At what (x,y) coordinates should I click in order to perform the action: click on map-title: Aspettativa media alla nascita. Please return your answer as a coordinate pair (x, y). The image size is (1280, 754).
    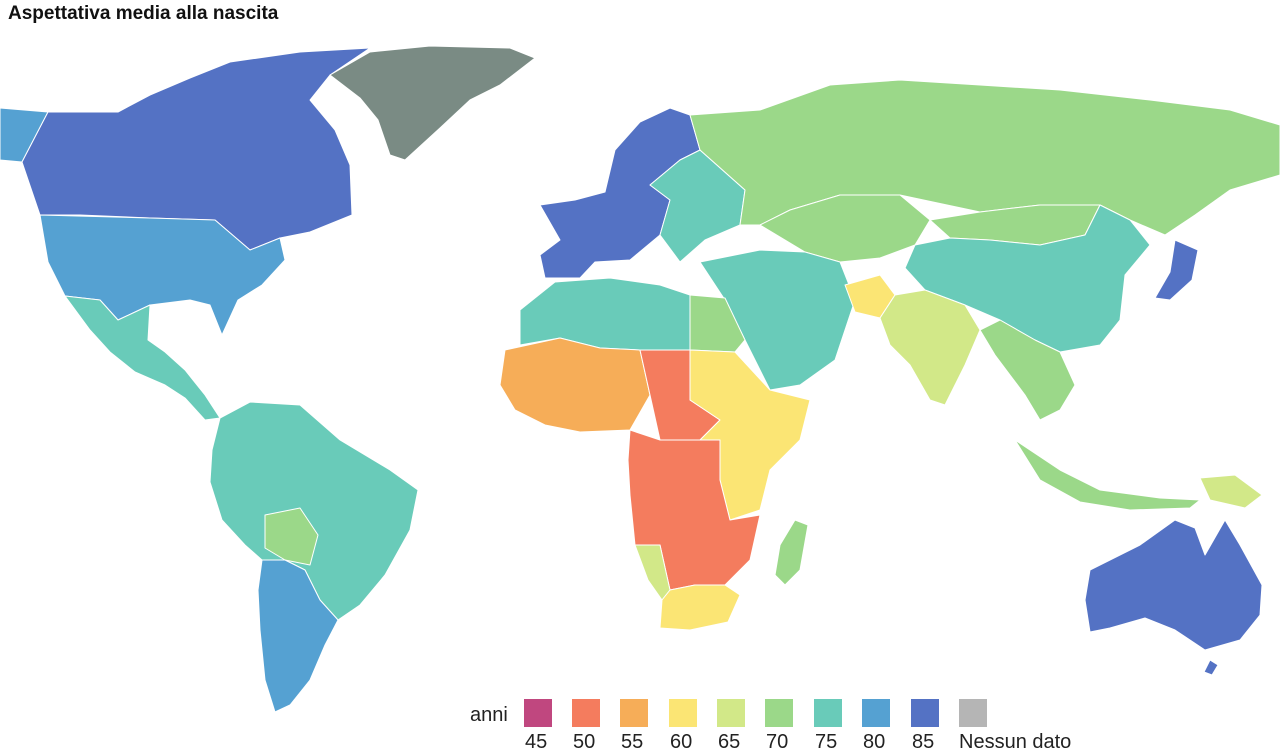
    Looking at the image, I should click on (143, 13).